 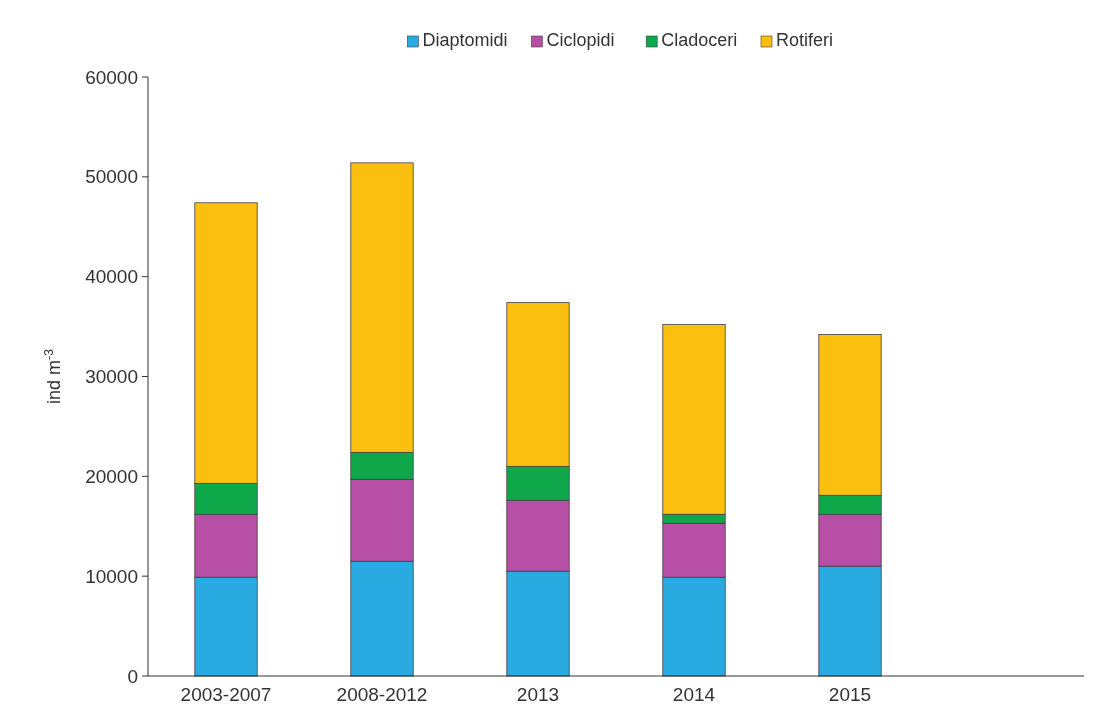 What do you see at coordinates (382, 694) in the screenshot?
I see `x-tick-label: 2008-2012` at bounding box center [382, 694].